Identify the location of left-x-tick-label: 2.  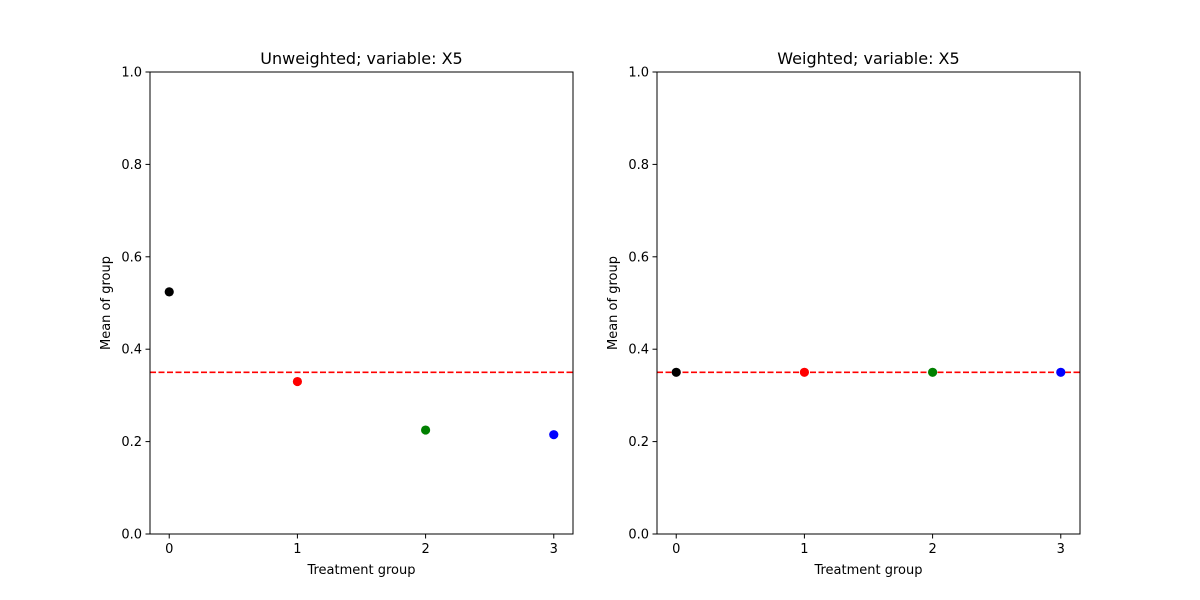
(425, 549).